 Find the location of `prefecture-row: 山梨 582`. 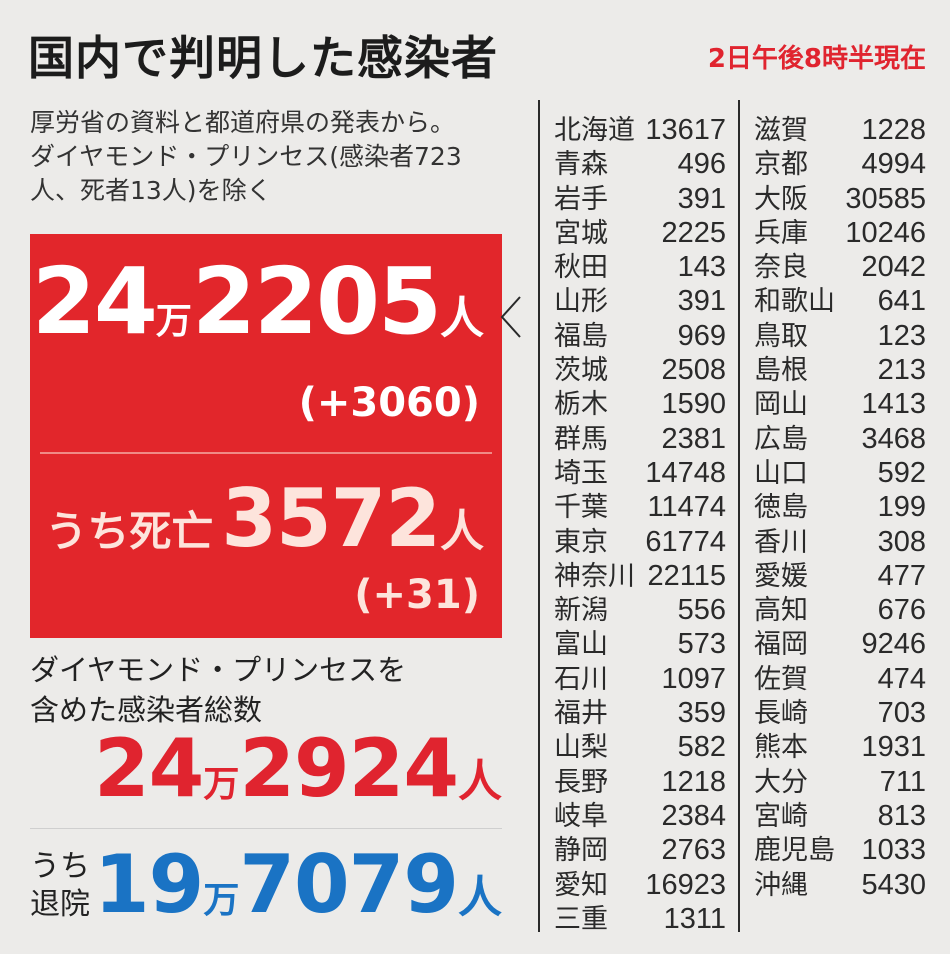

prefecture-row: 山梨 582 is located at coordinates (640, 744).